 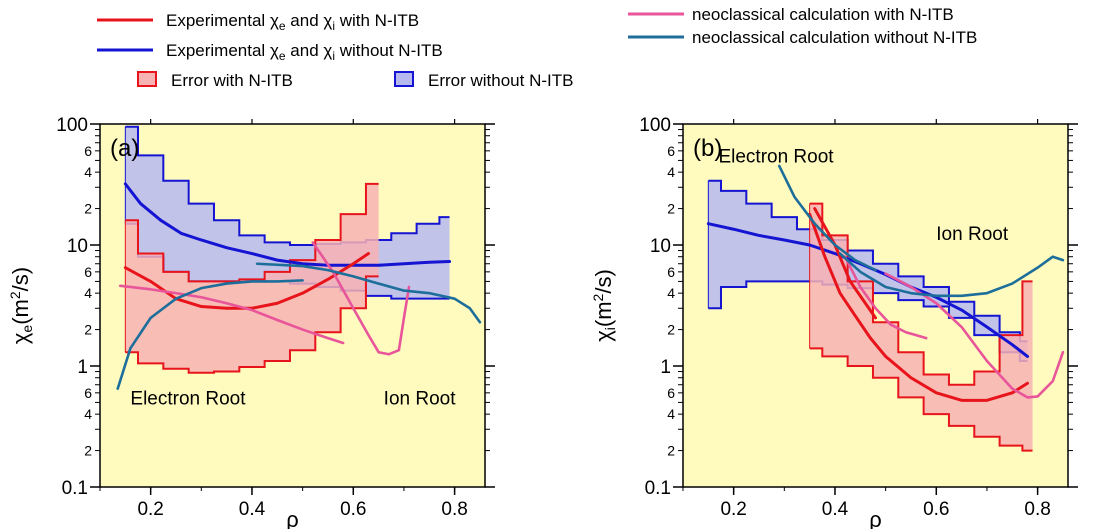 I want to click on y-minor-label-a-1: 4, so click(x=88, y=414).